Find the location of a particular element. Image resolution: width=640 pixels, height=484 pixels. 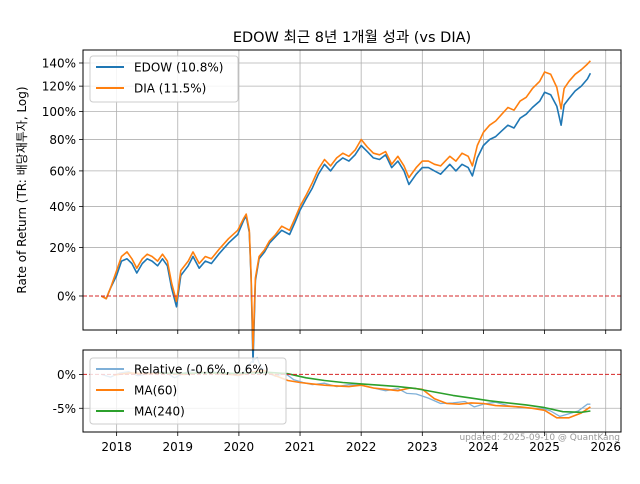

x-tick-label-2023: 2023 is located at coordinates (422, 447).